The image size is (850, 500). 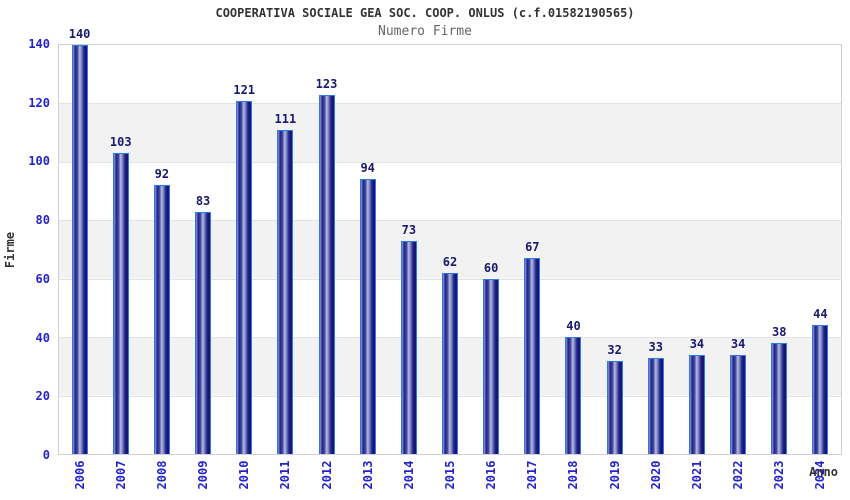 I want to click on bar-column-2024: 44 2024, so click(x=820, y=267).